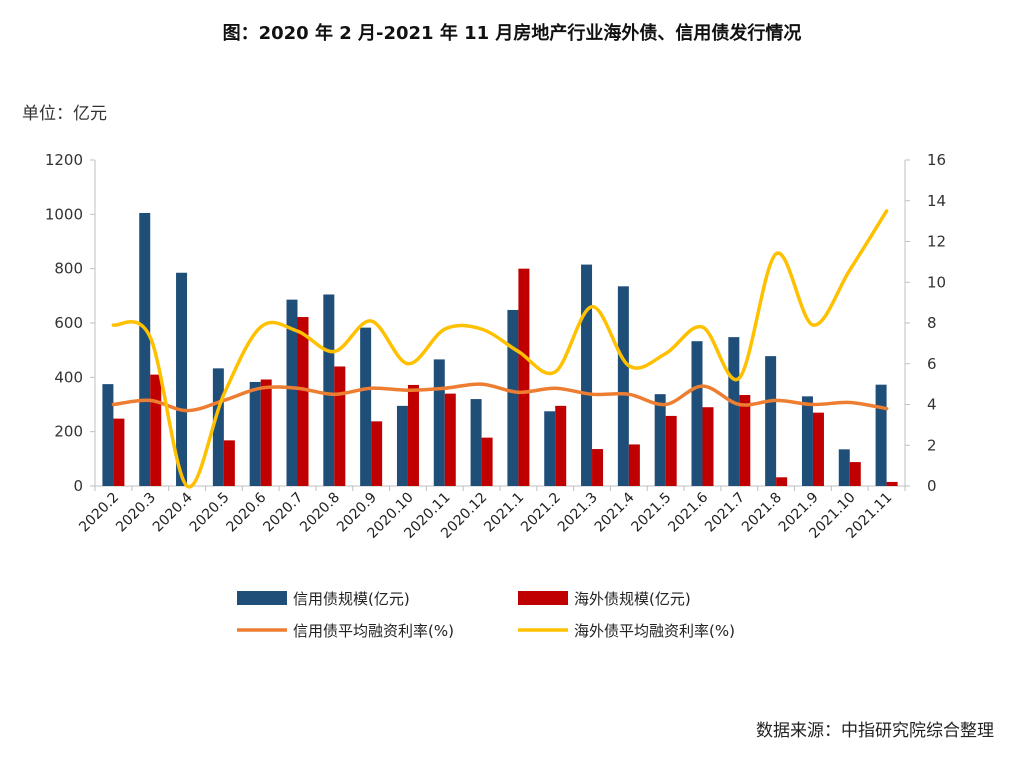  What do you see at coordinates (543, 598) in the screenshot?
I see `legend-overseas-bar-swatch` at bounding box center [543, 598].